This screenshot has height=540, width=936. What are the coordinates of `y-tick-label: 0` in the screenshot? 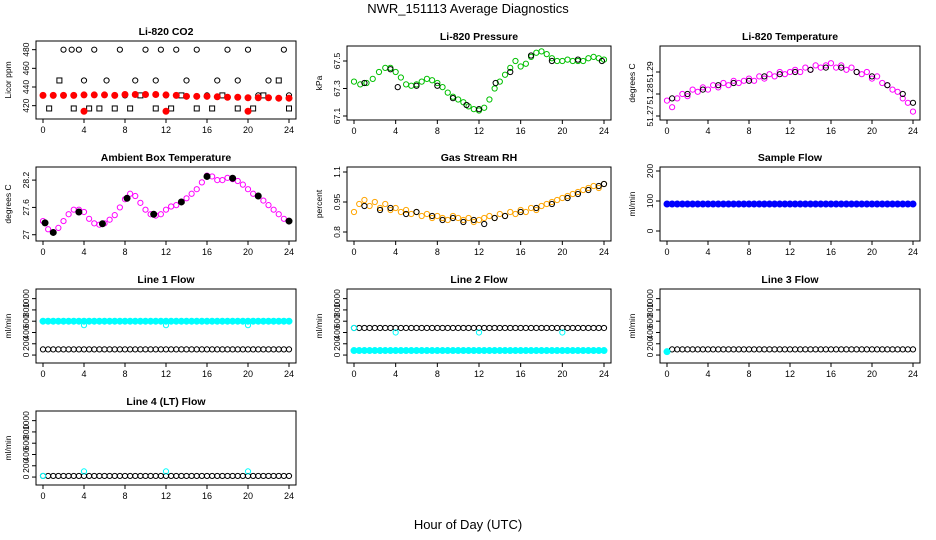 It's located at (337, 354).